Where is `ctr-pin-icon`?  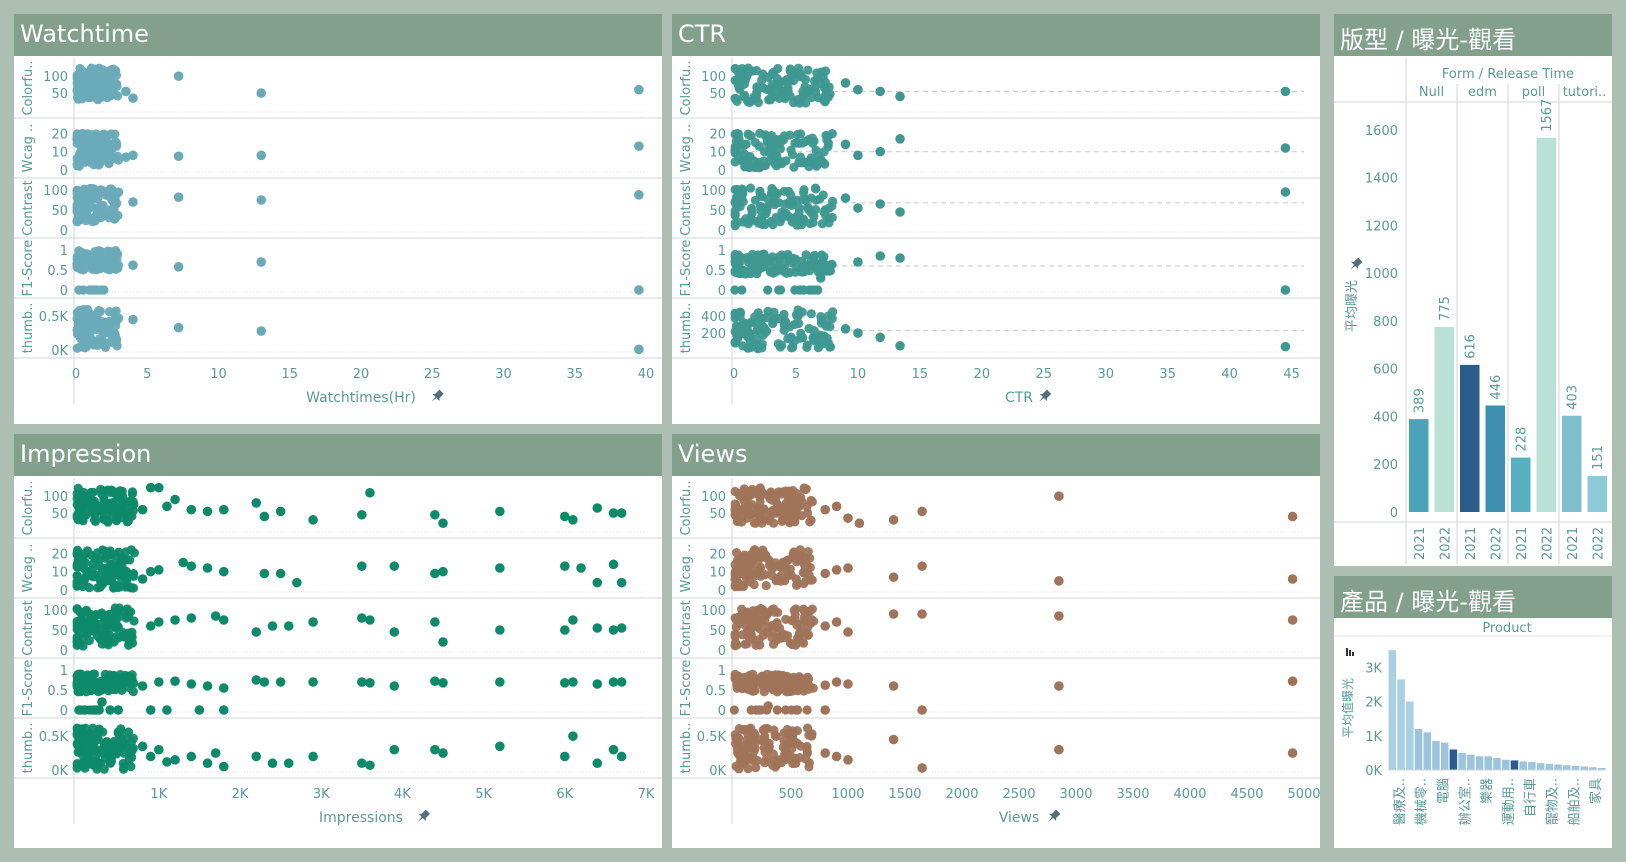 ctr-pin-icon is located at coordinates (1044, 396).